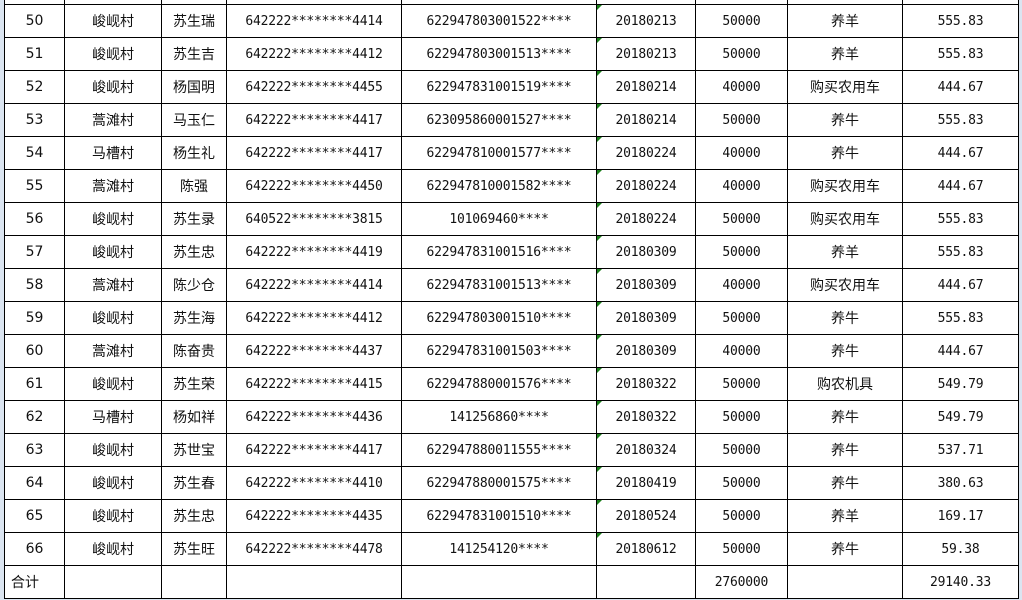 The image size is (1022, 600). What do you see at coordinates (646, 516) in the screenshot?
I see `date-cell: 20180524` at bounding box center [646, 516].